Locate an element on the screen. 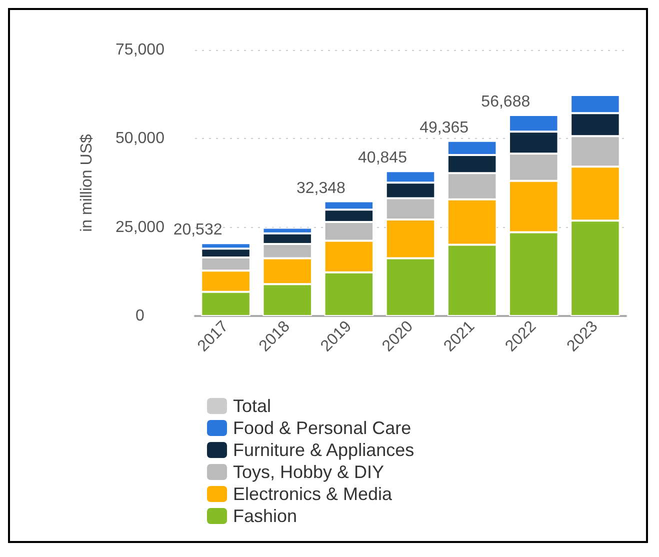 This screenshot has width=659, height=557. legend-label: Food & Personal Care is located at coordinates (322, 428).